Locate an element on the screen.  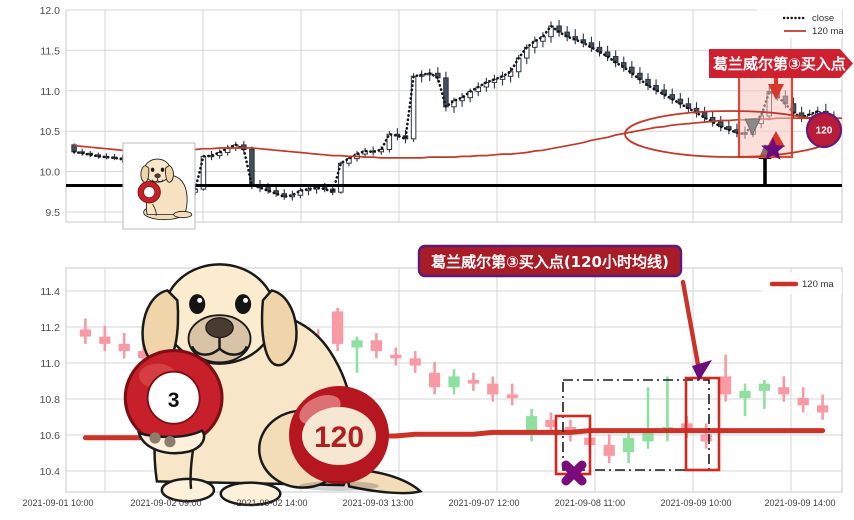
lower-ball-120-label: 120 is located at coordinates (339, 437).